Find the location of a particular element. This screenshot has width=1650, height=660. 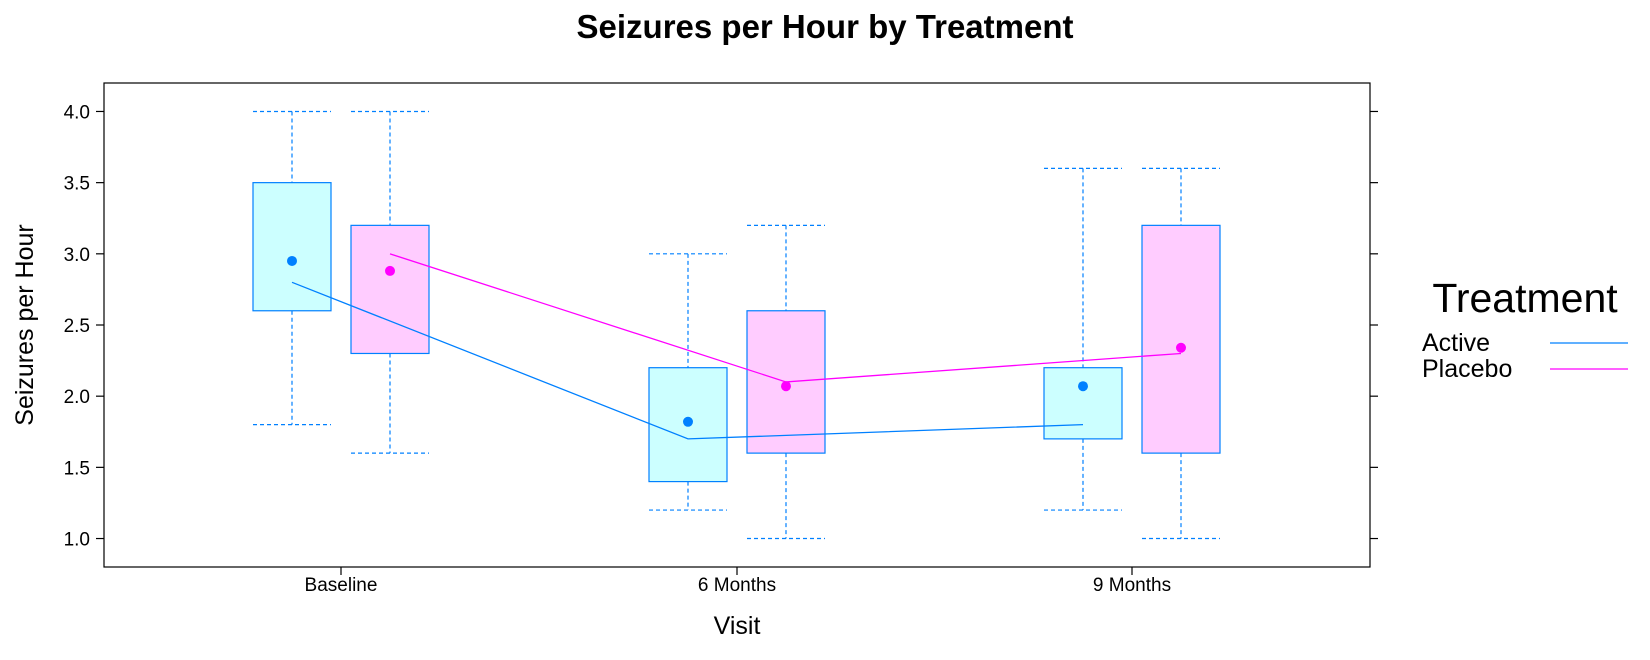

legend-title: Treatment is located at coordinates (1525, 298).